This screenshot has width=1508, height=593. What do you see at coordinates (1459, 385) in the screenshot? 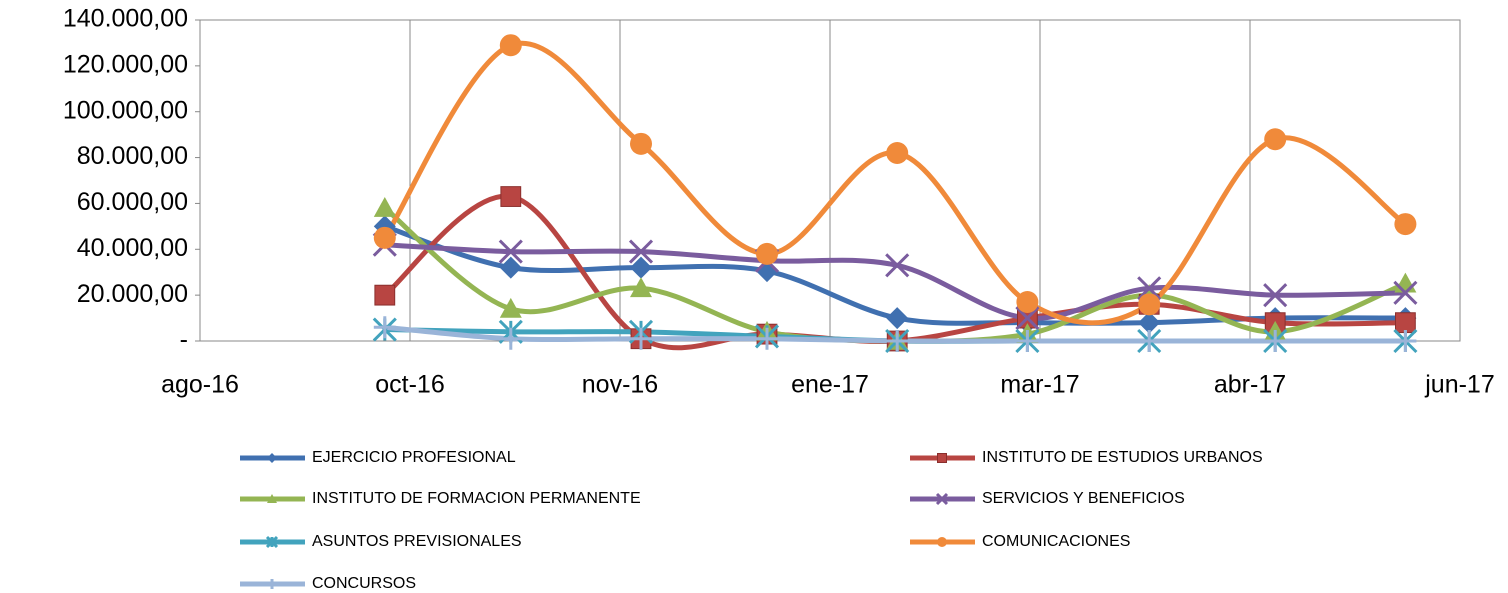
I see `x-tick-label: jun-17` at bounding box center [1459, 385].